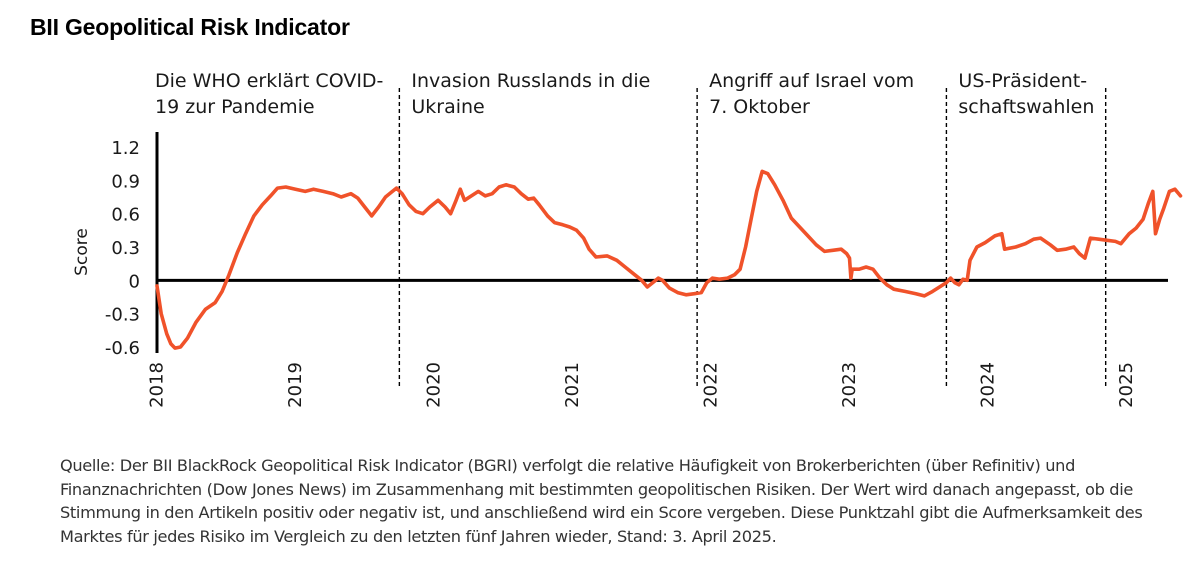 Image resolution: width=1200 pixels, height=578 pixels. Describe the element at coordinates (530, 81) in the screenshot. I see `event-label: Invasion Russlands in die` at that location.